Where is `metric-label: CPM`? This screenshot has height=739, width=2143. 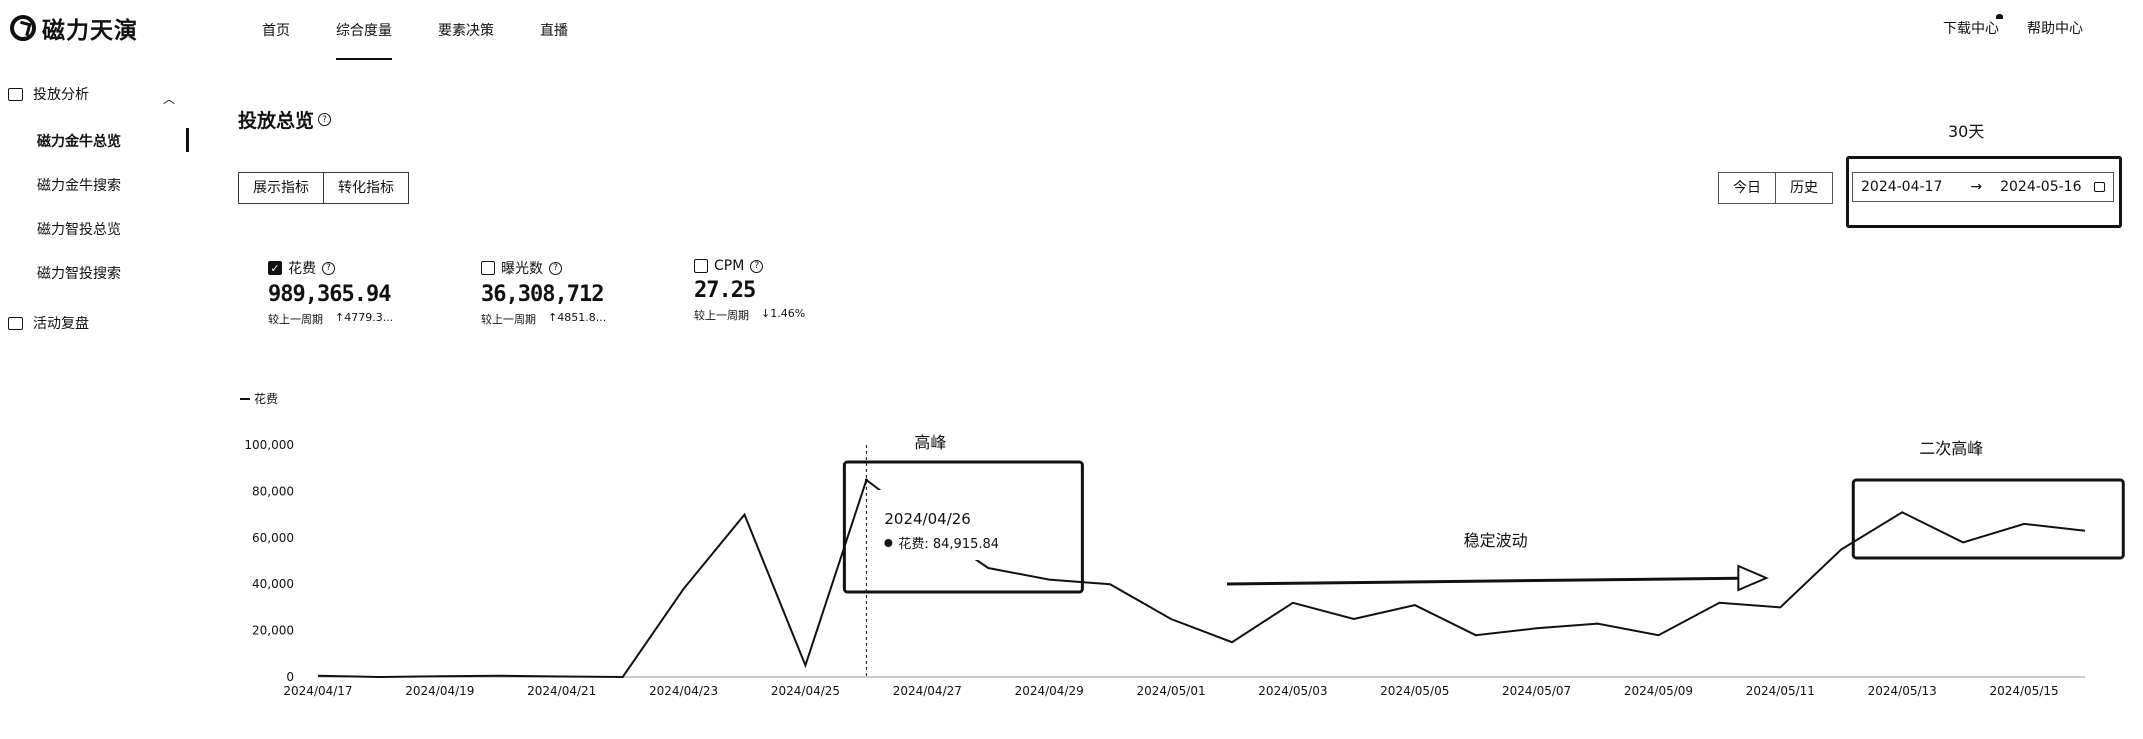 metric-label: CPM is located at coordinates (729, 266).